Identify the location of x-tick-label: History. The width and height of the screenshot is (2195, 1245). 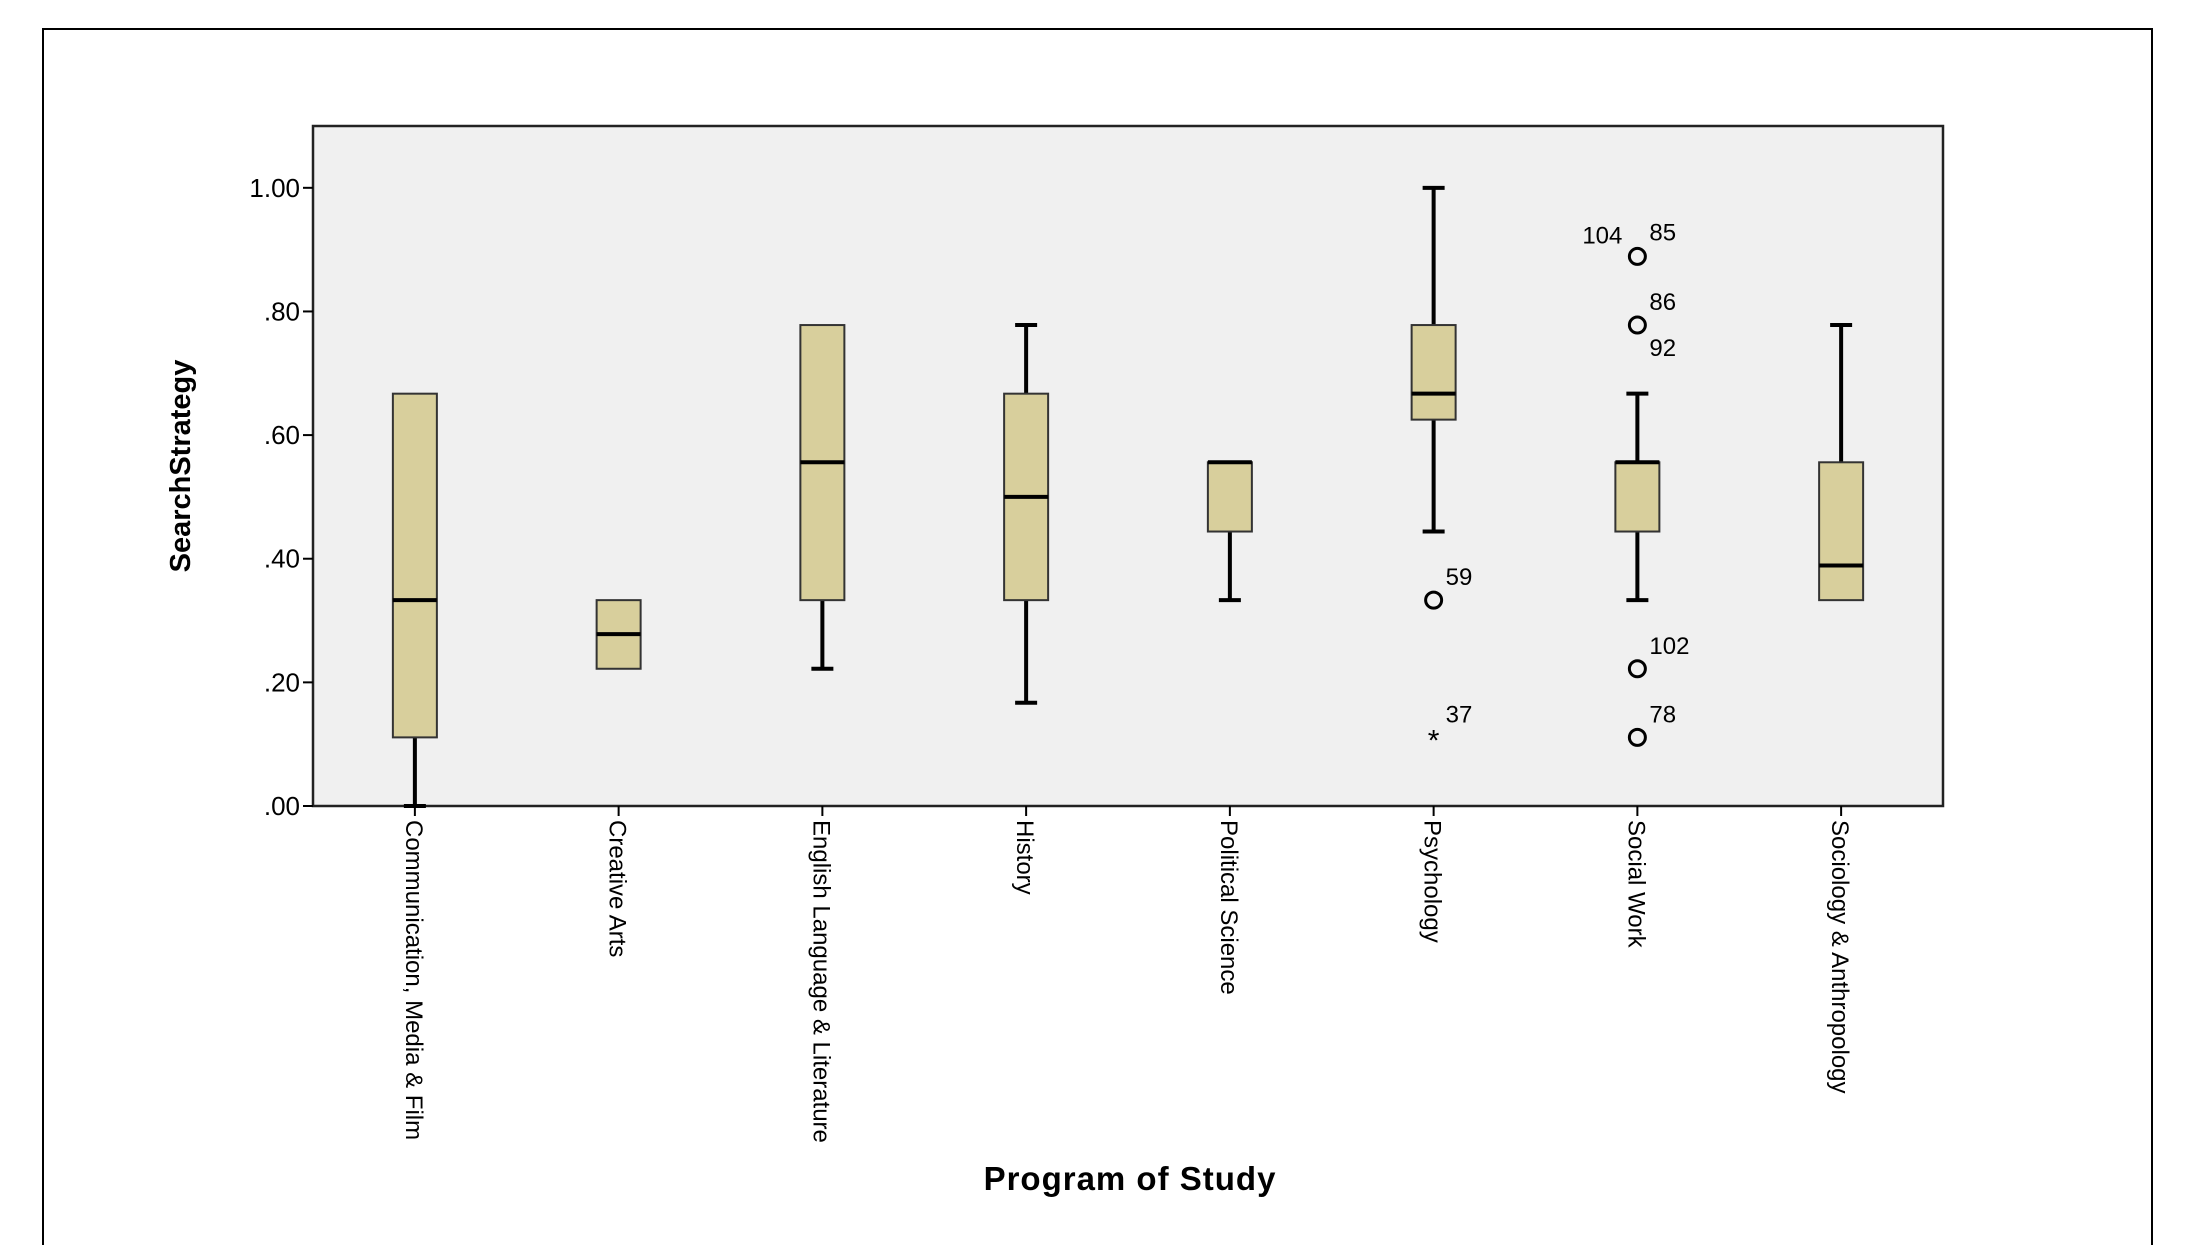
(1024, 857).